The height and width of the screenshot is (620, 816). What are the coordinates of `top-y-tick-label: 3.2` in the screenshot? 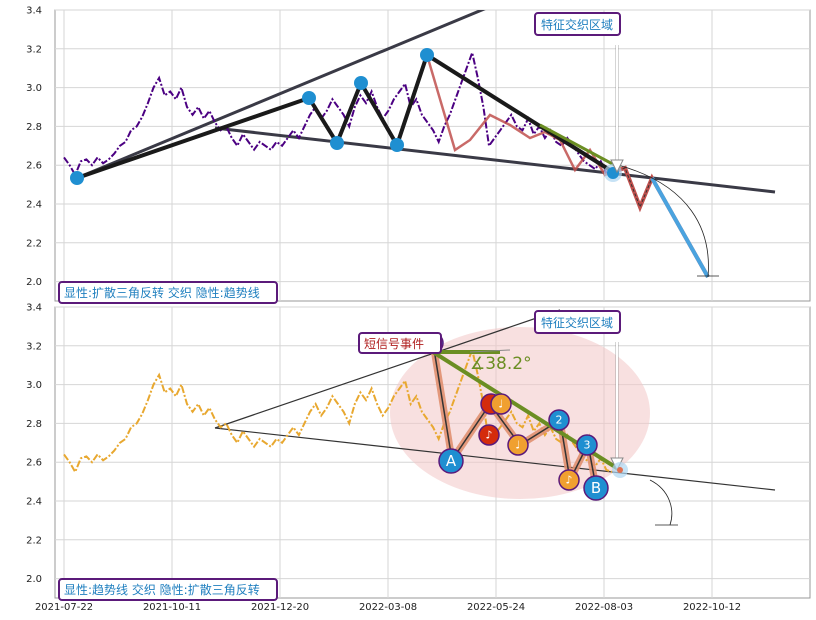 It's located at (34, 49).